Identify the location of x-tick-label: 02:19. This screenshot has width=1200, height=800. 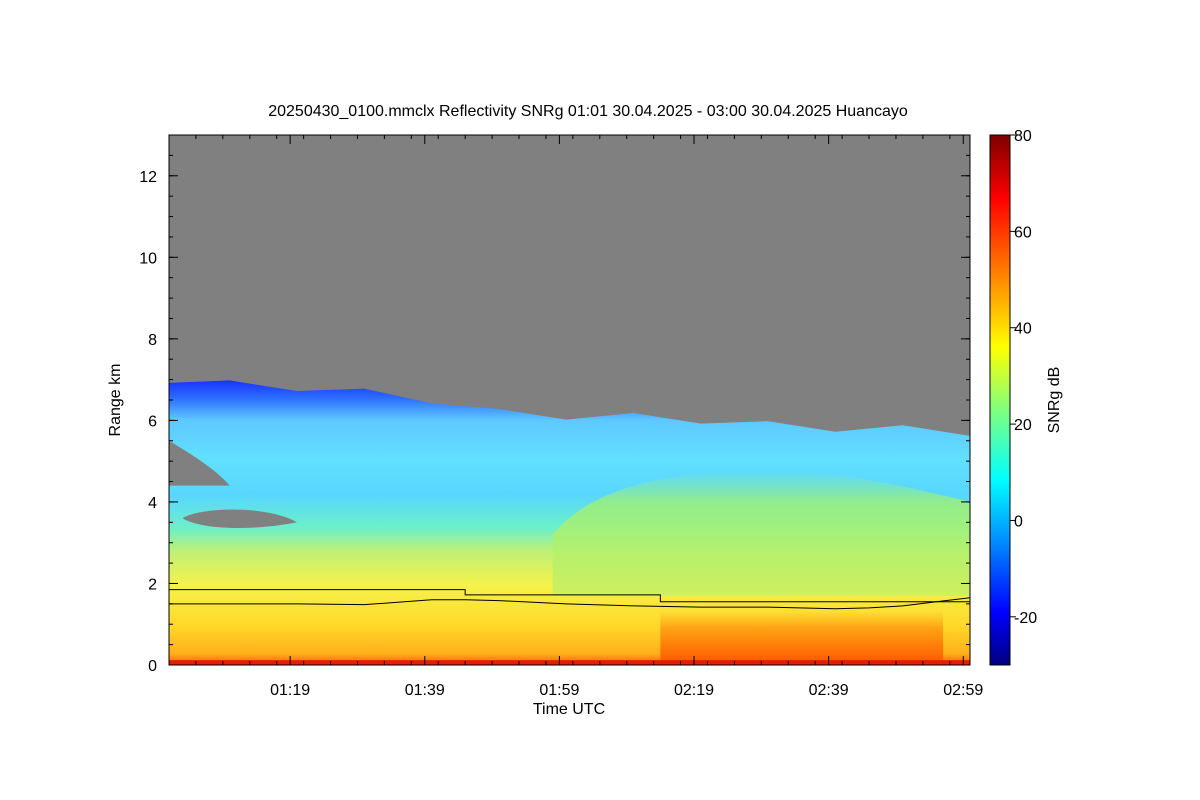
(694, 690).